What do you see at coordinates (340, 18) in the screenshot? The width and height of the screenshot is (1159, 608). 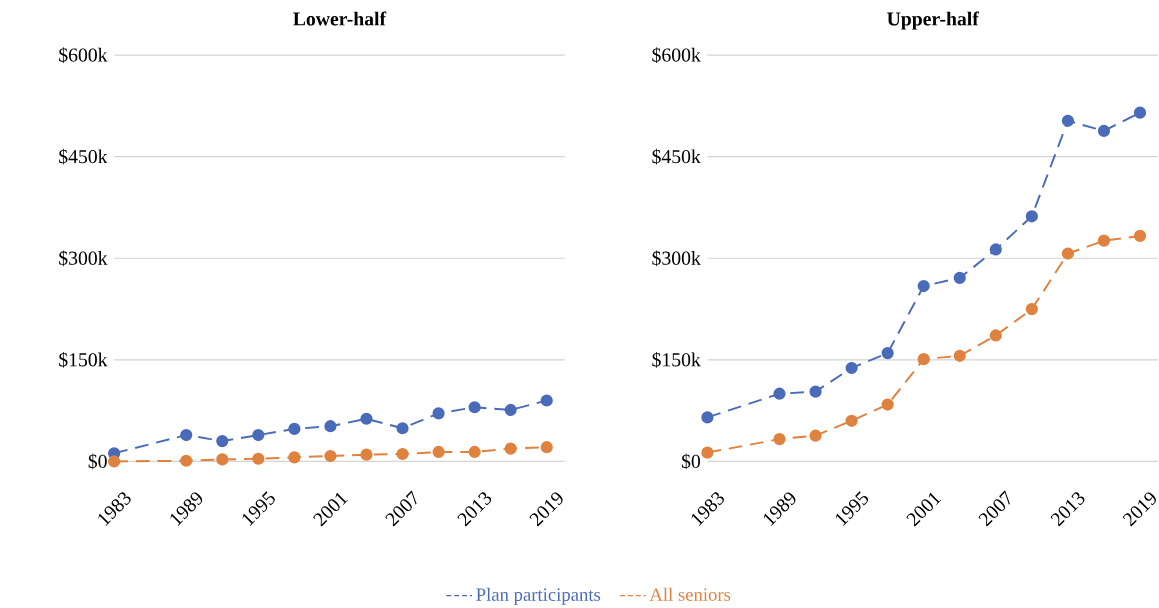 I see `chart-title: Lower-half` at bounding box center [340, 18].